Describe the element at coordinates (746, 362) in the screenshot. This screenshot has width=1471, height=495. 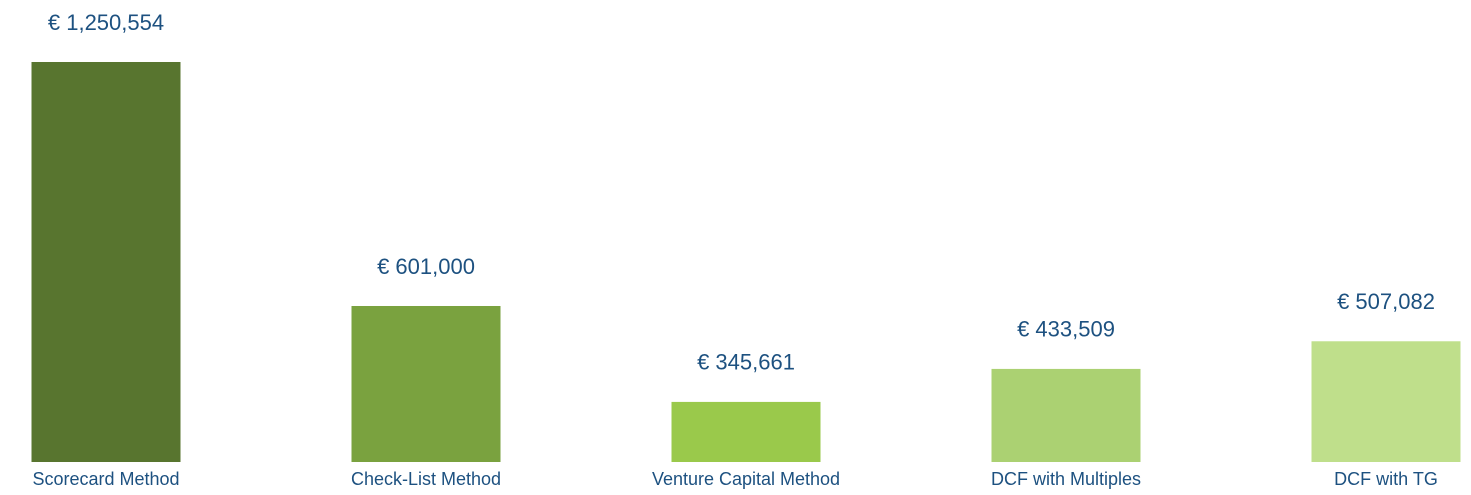
I see `value-label: € 345,661` at that location.